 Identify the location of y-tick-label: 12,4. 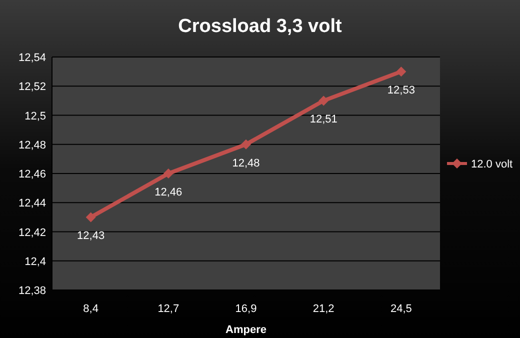
(35, 262).